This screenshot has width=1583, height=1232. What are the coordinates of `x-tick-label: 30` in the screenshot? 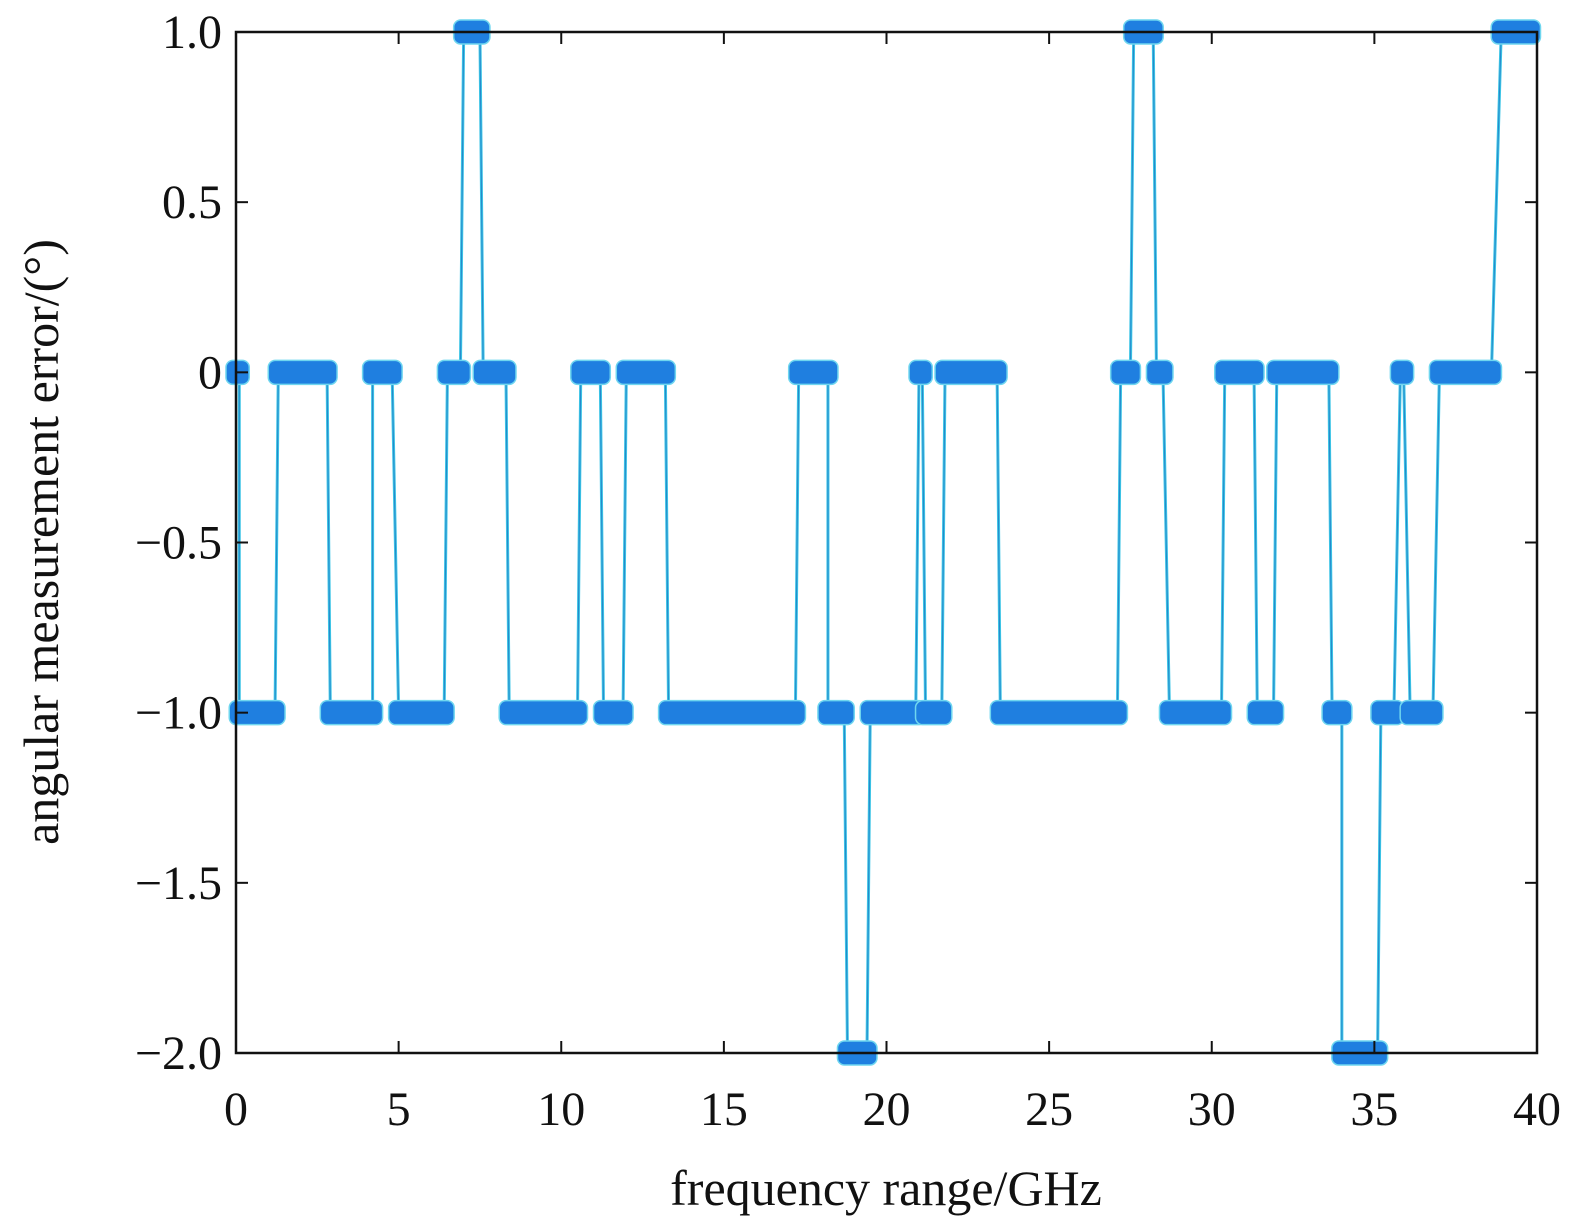 It's located at (1212, 1109).